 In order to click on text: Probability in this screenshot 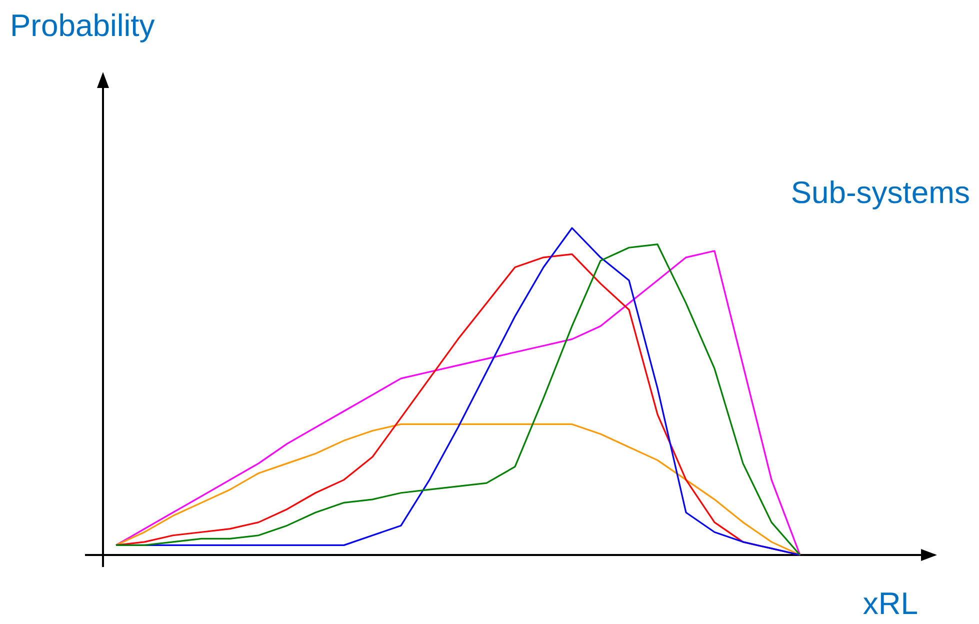, I will do `click(83, 25)`.